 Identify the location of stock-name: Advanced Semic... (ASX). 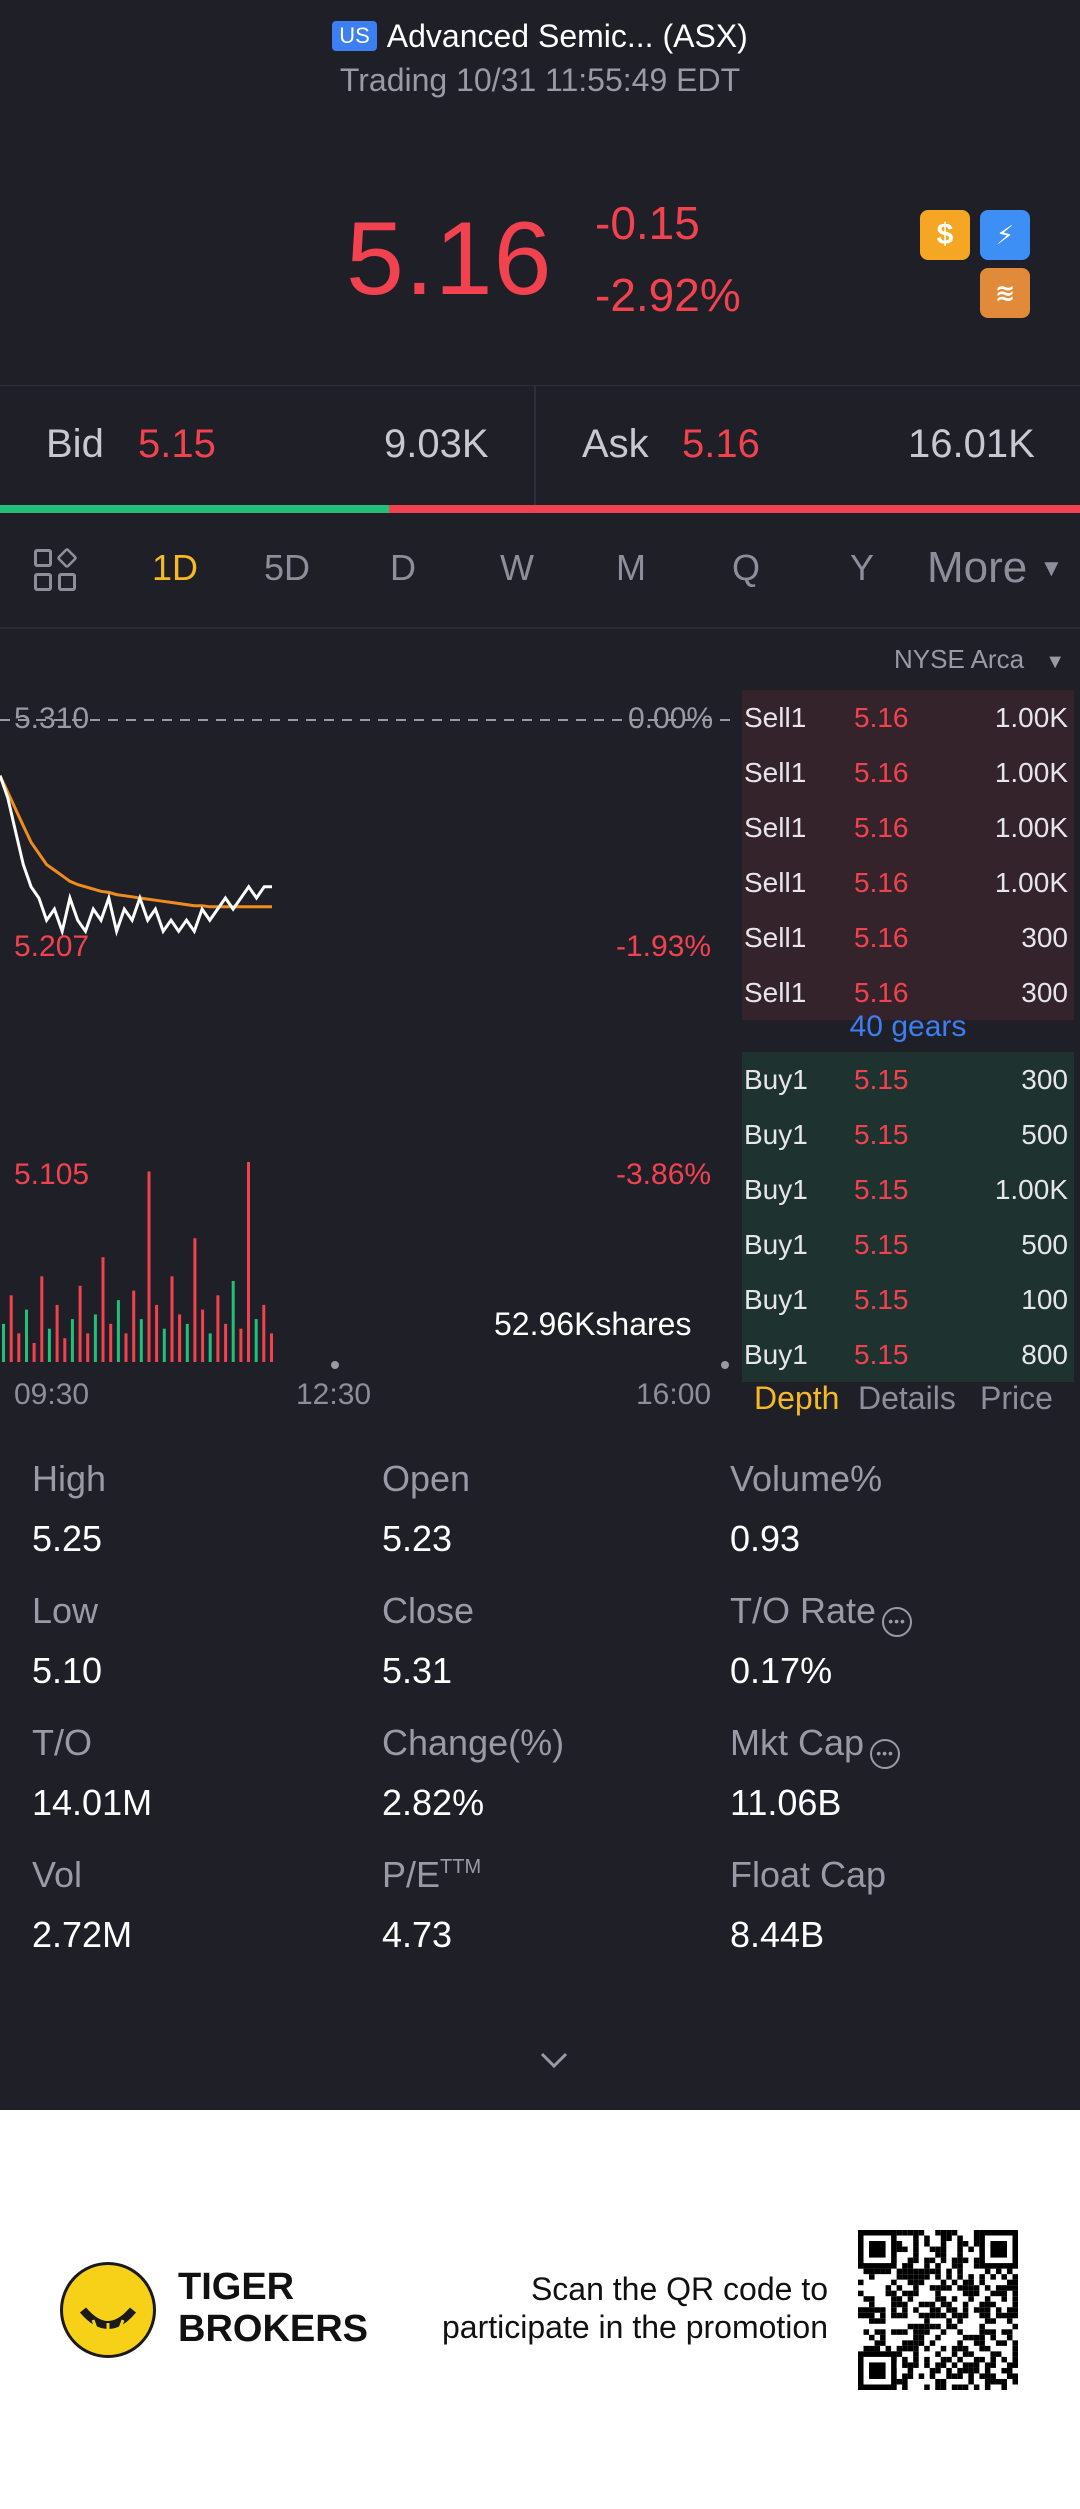
(567, 36).